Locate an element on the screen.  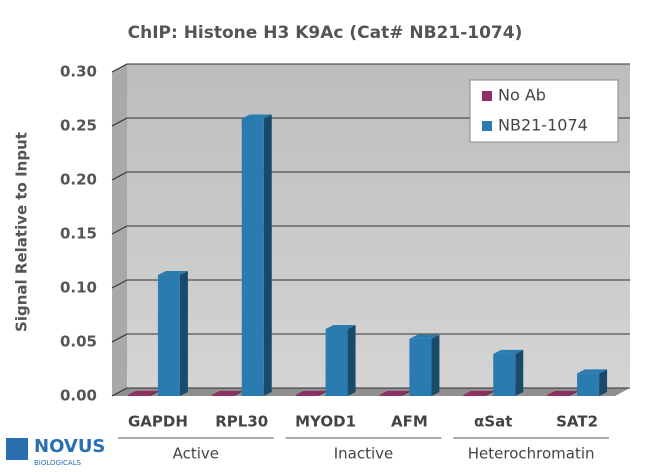
x-tick-label: GAPDH is located at coordinates (158, 422).